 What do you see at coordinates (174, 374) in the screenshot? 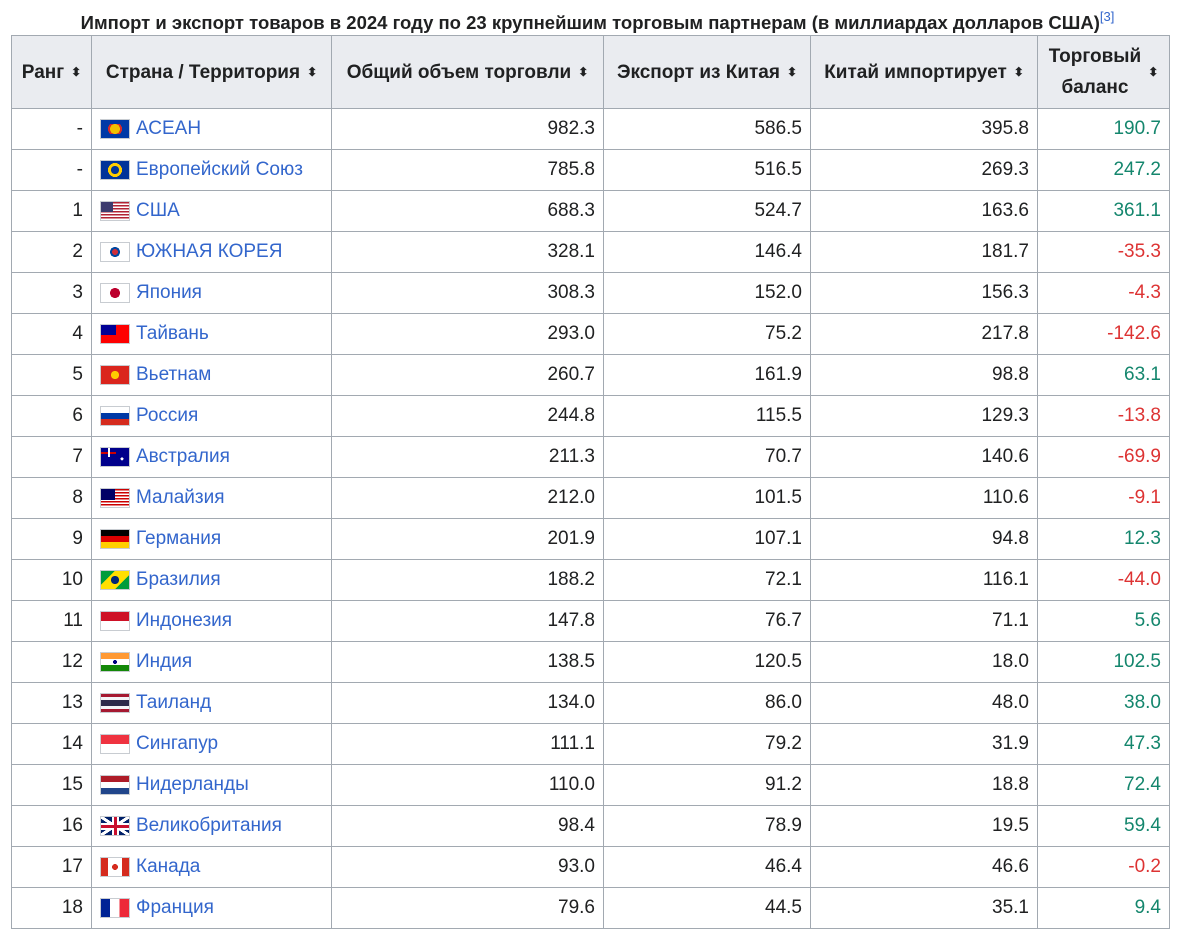
I see `country-link: Вьетнам` at bounding box center [174, 374].